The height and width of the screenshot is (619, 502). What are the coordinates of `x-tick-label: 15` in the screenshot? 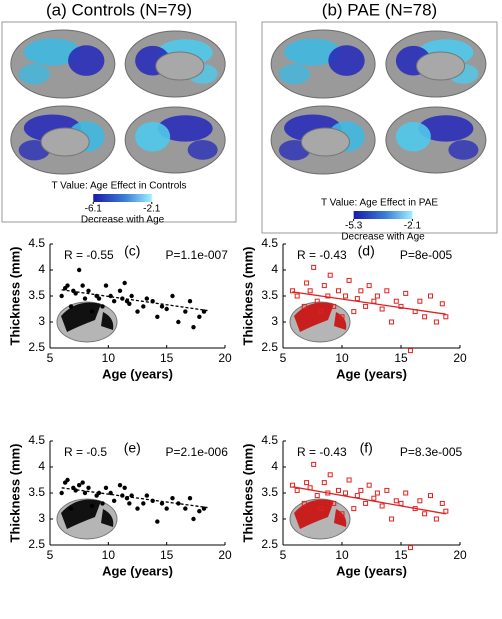 It's located at (401, 358).